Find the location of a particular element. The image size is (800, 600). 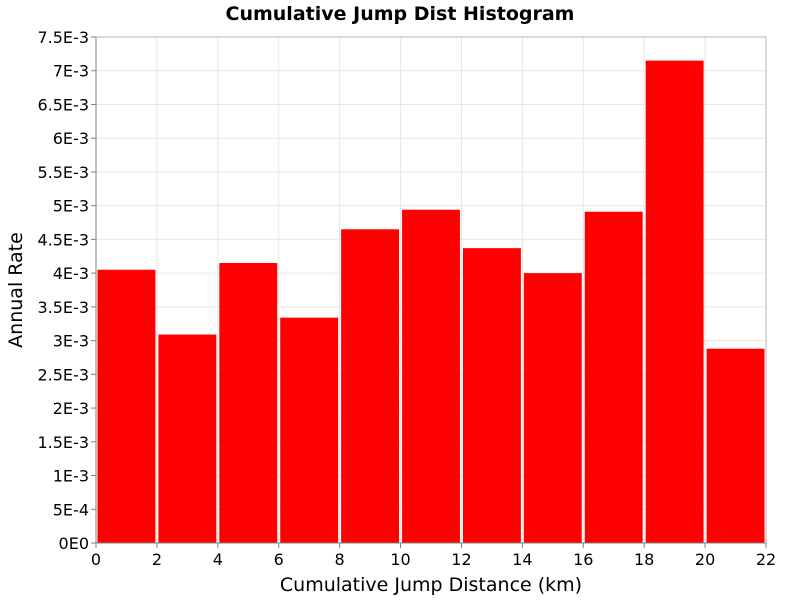

x-tick-label: 14 is located at coordinates (522, 559).